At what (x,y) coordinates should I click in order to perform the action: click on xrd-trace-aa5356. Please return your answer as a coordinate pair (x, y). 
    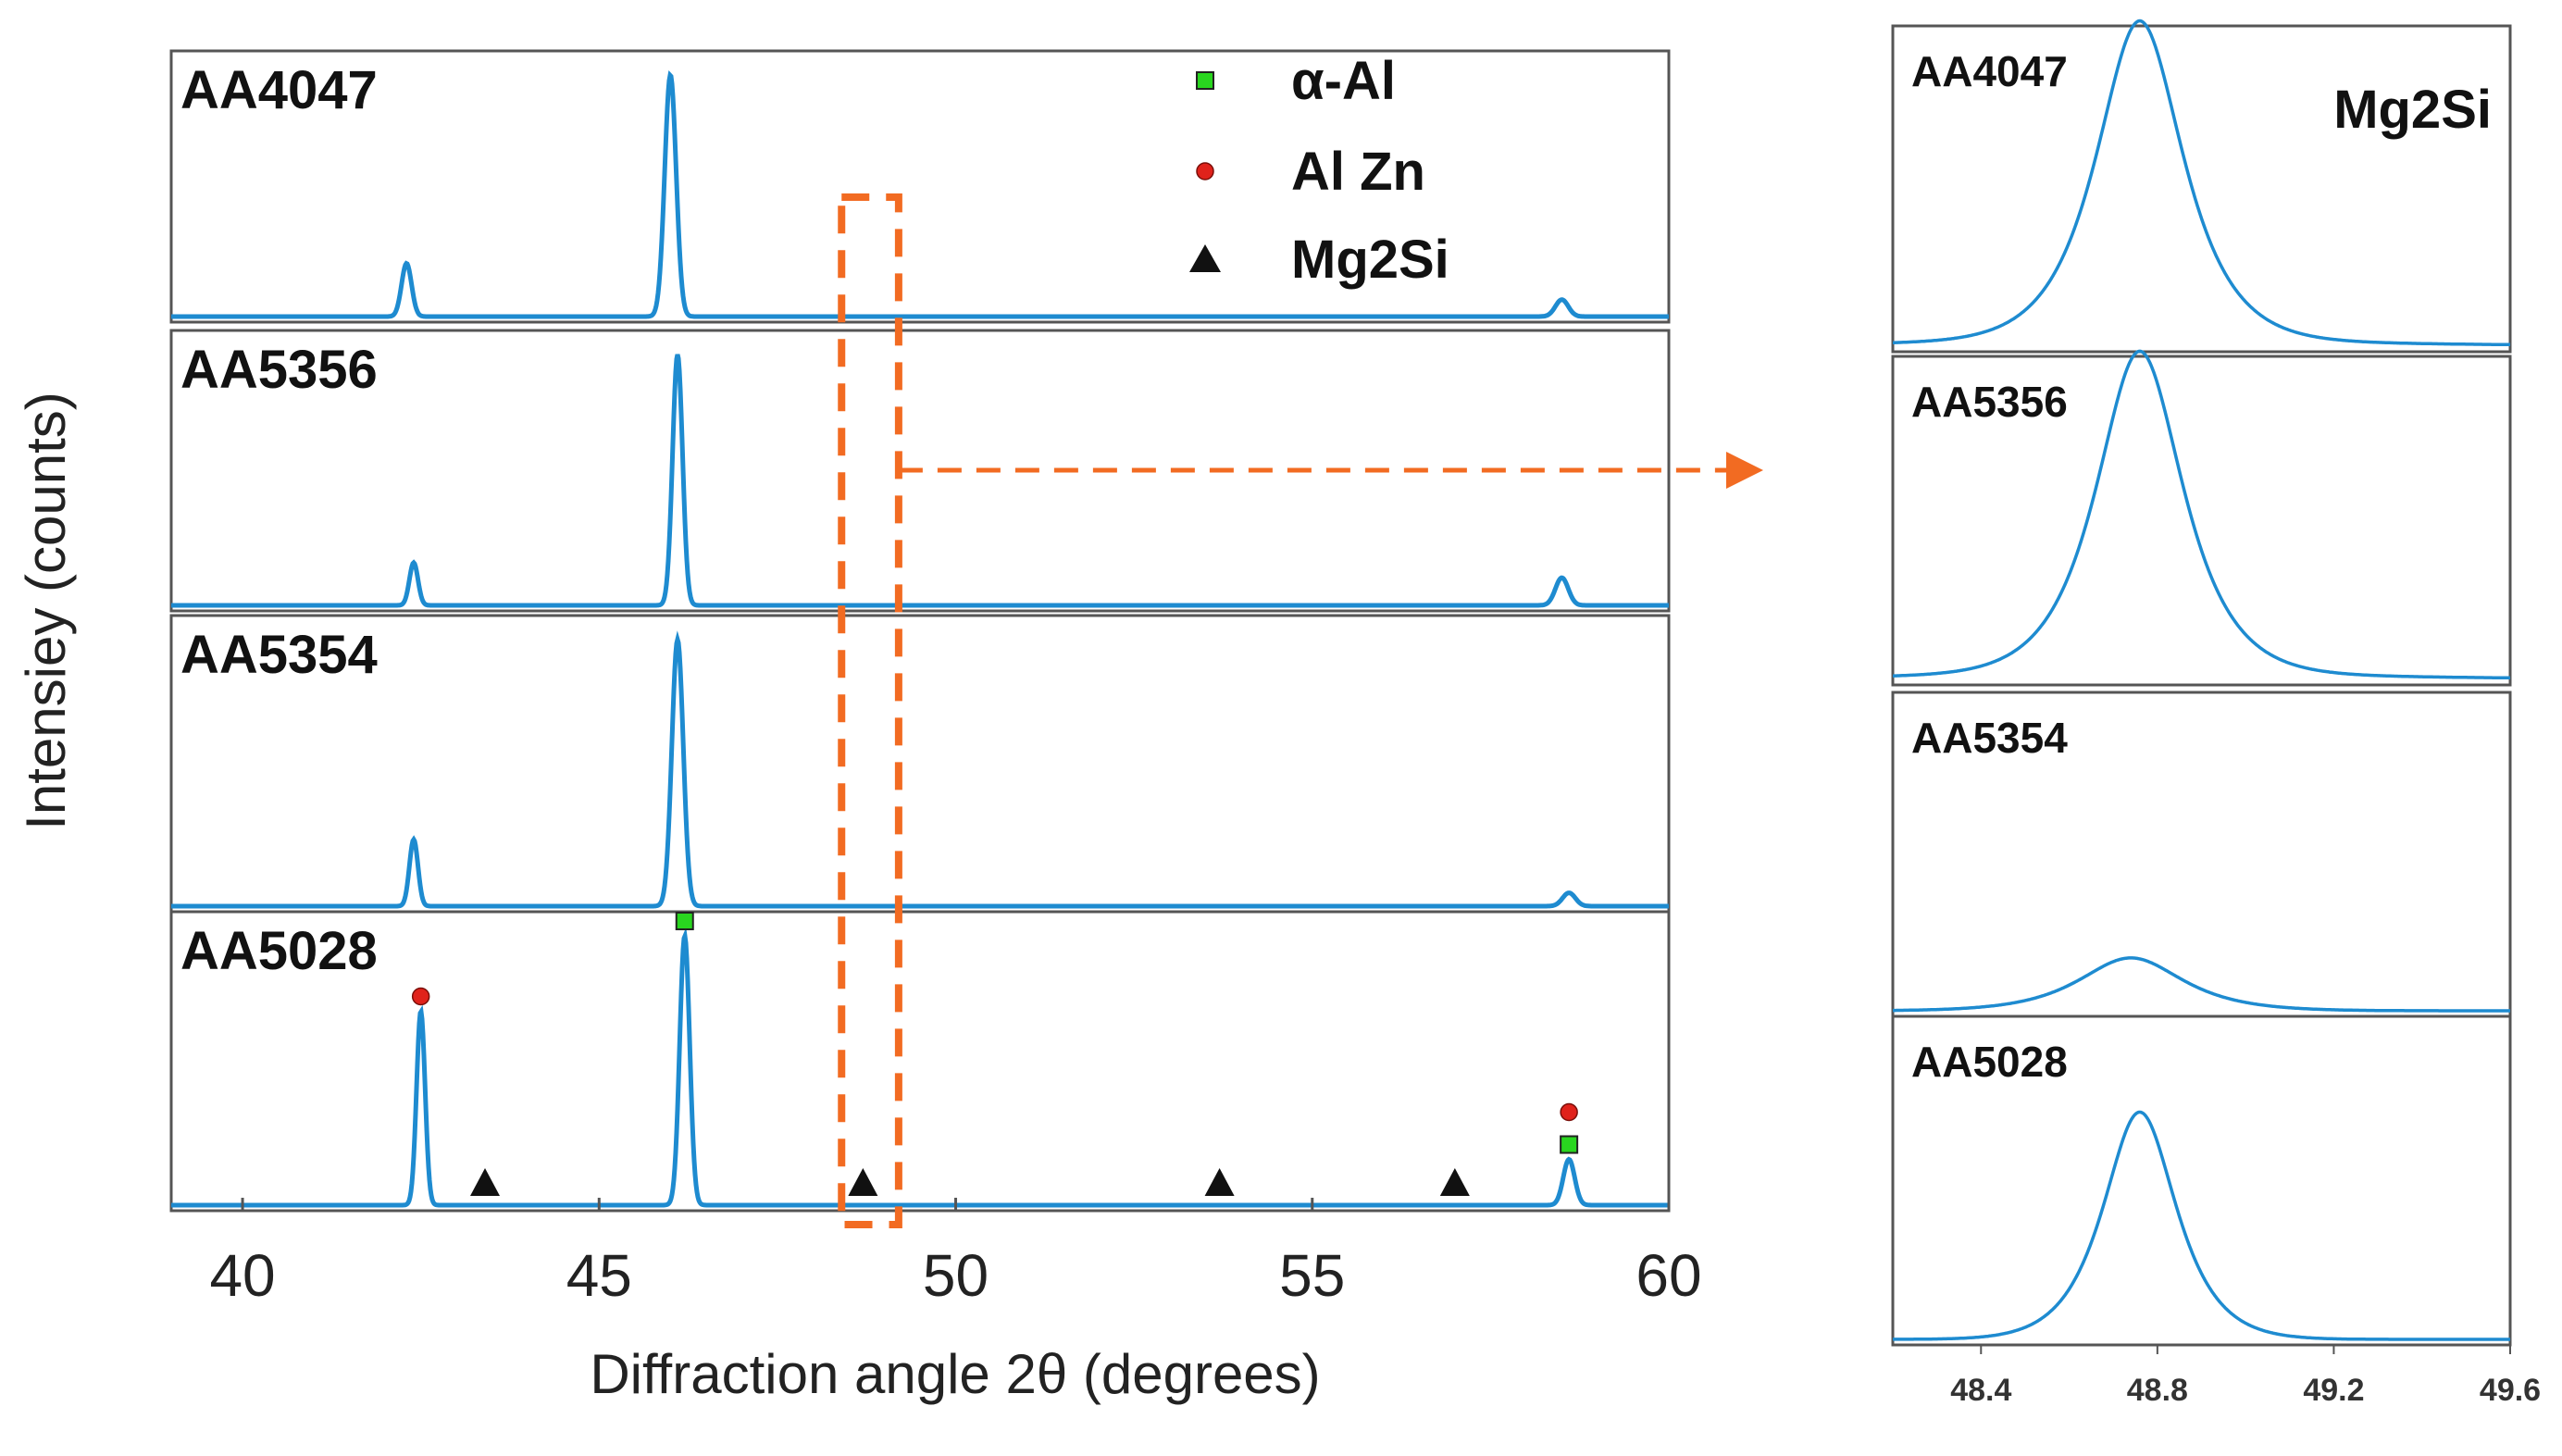
    Looking at the image, I should click on (920, 481).